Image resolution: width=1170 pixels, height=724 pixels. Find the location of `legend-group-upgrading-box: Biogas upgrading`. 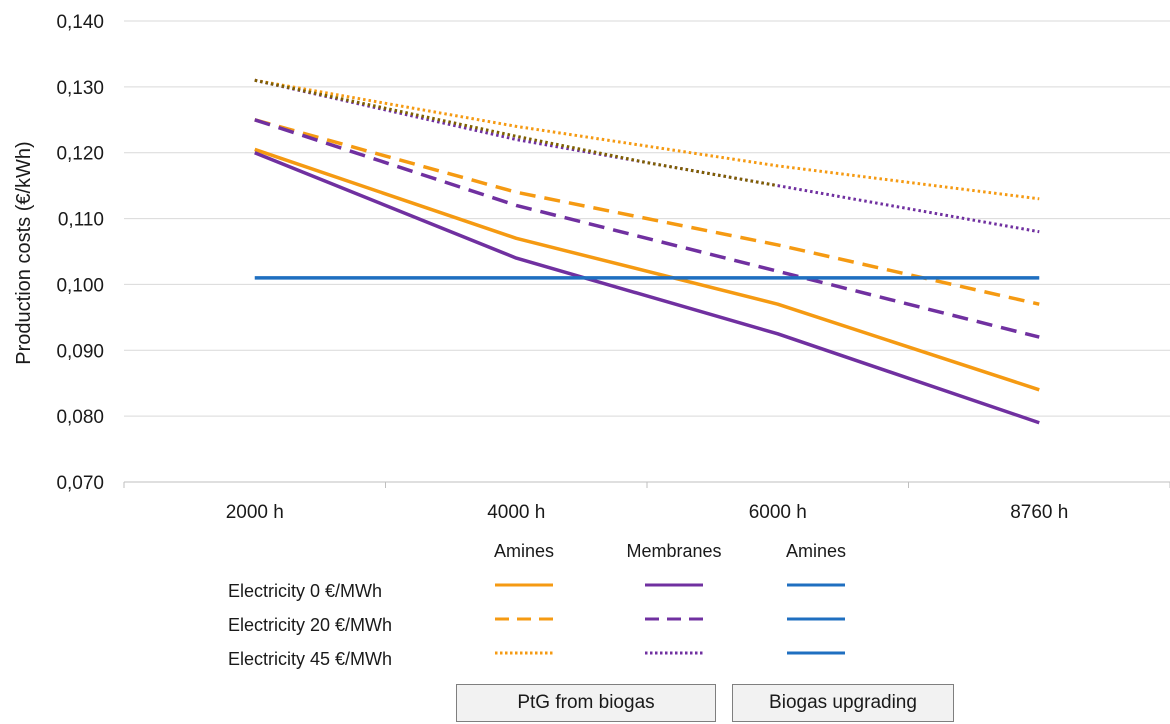

legend-group-upgrading-box: Biogas upgrading is located at coordinates (843, 703).